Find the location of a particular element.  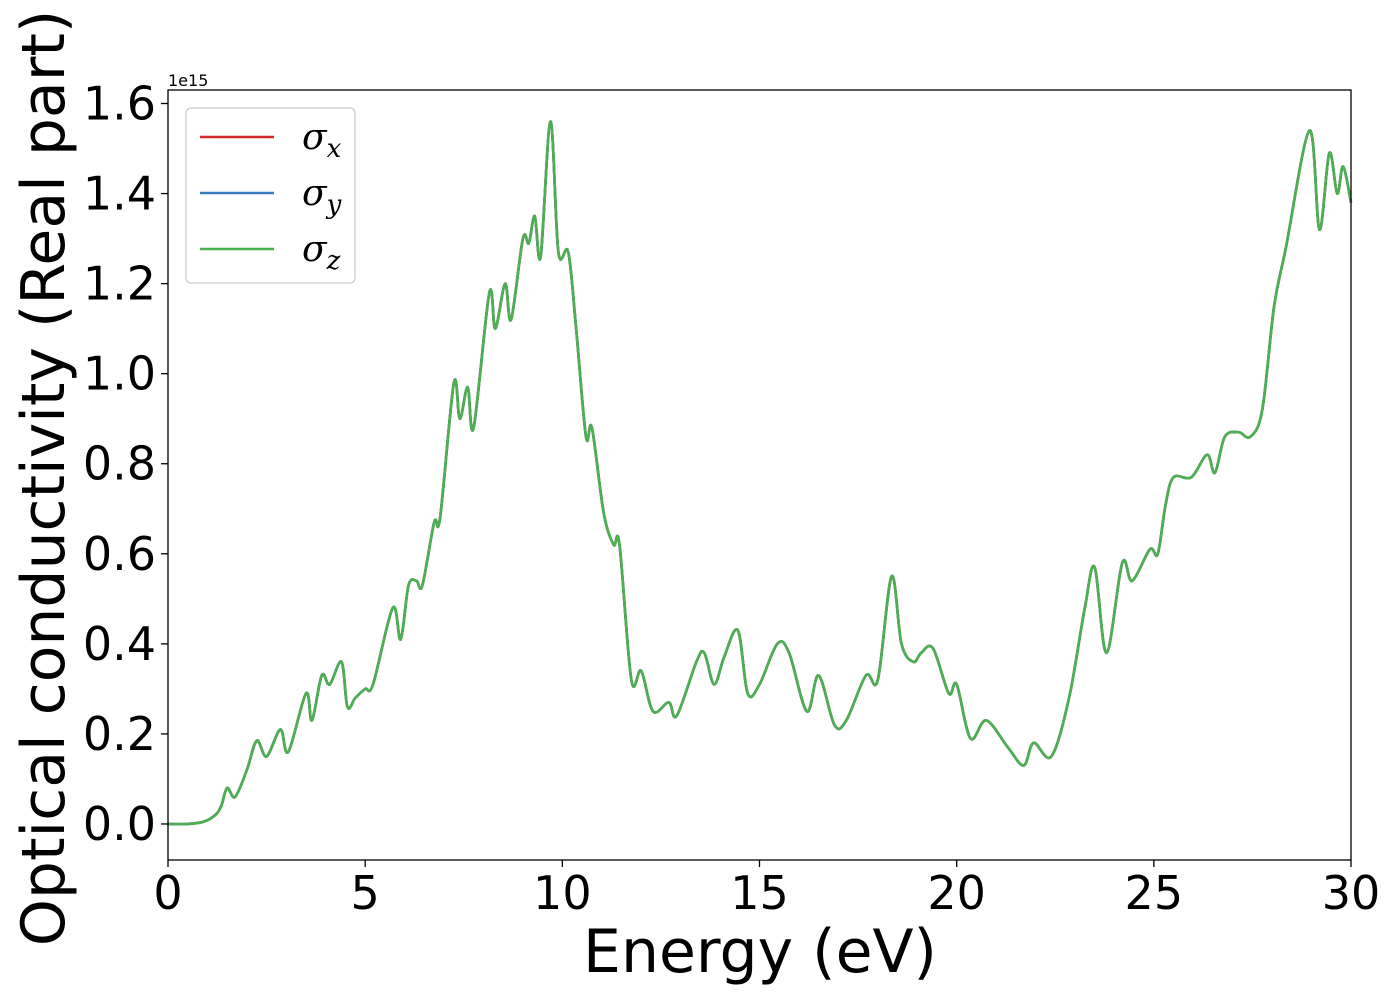

x-tick-label: 5 is located at coordinates (365, 893).